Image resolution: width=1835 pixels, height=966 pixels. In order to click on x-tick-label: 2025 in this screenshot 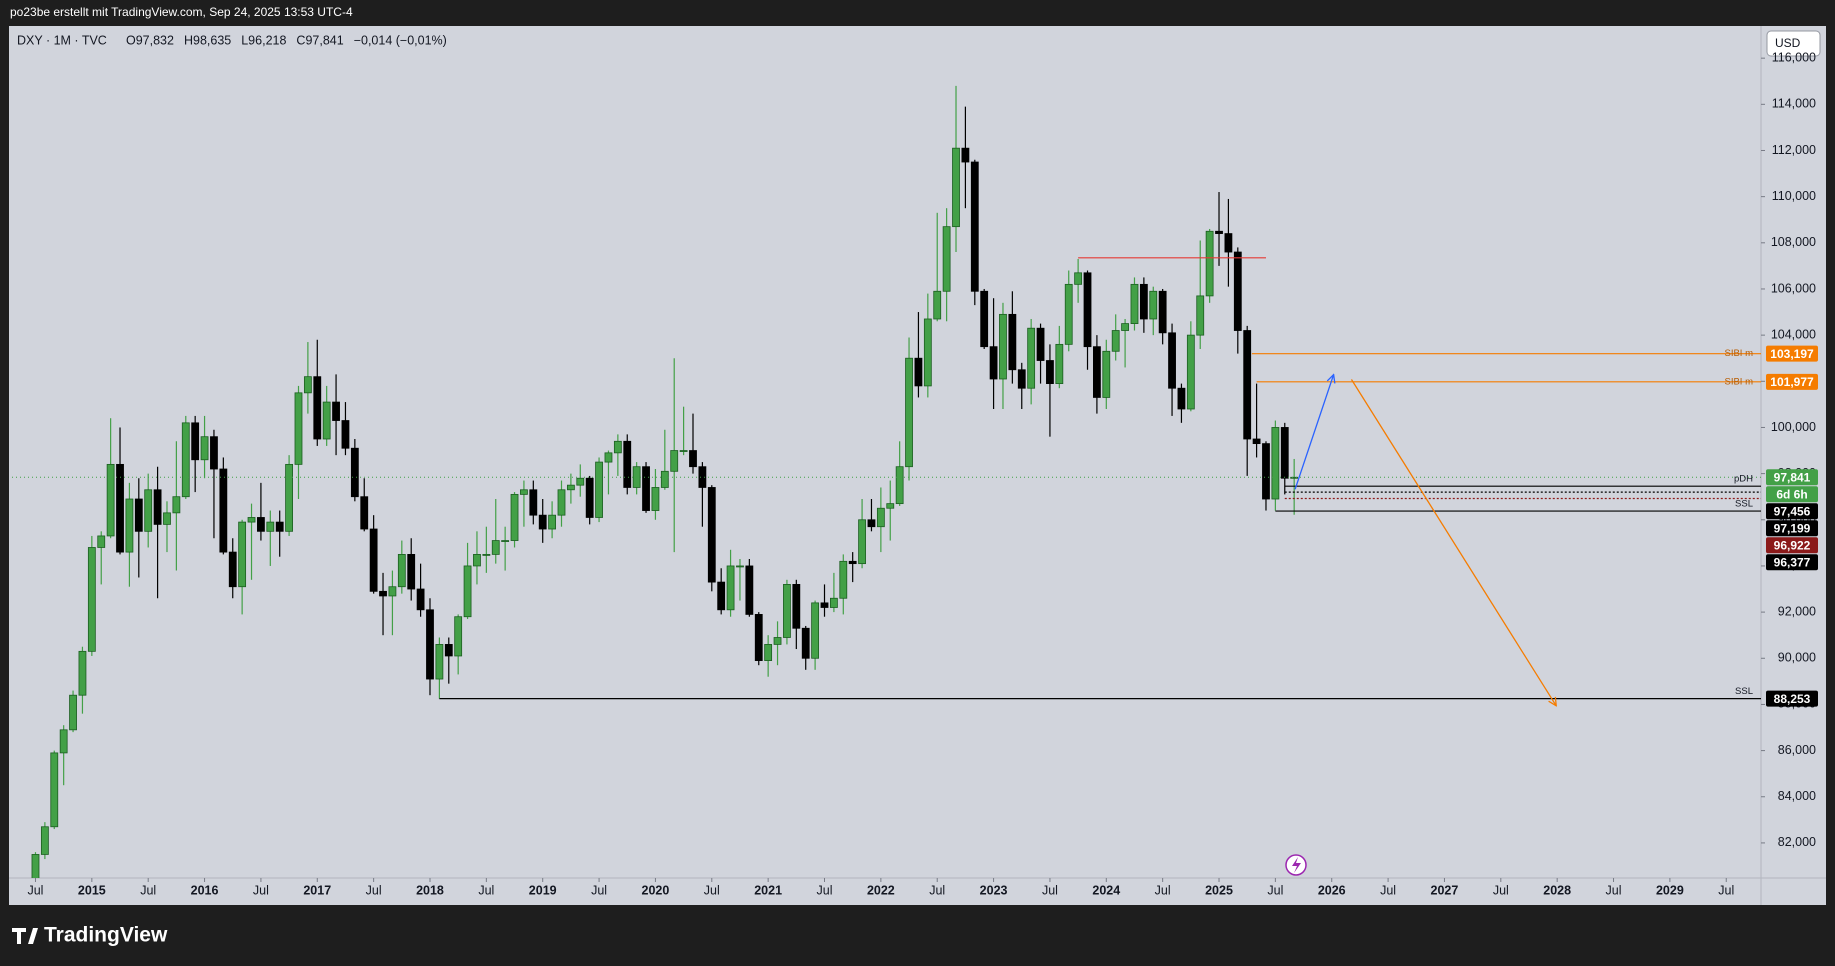, I will do `click(1219, 890)`.